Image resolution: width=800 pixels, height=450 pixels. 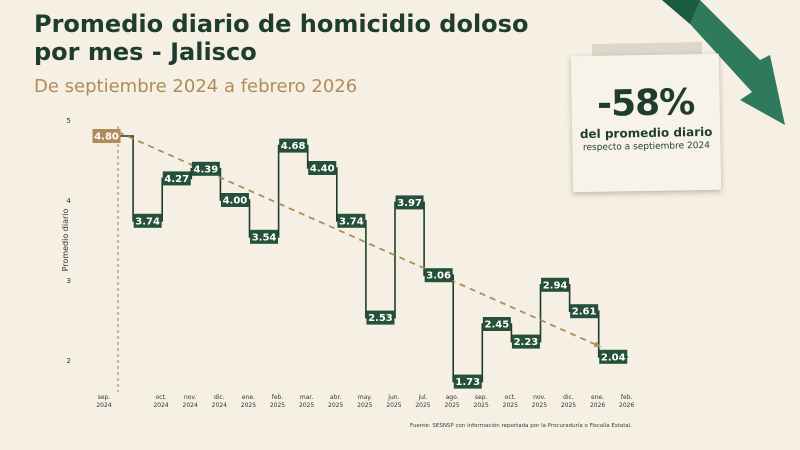 What do you see at coordinates (306, 397) in the screenshot?
I see `x-tick-label: mar.` at bounding box center [306, 397].